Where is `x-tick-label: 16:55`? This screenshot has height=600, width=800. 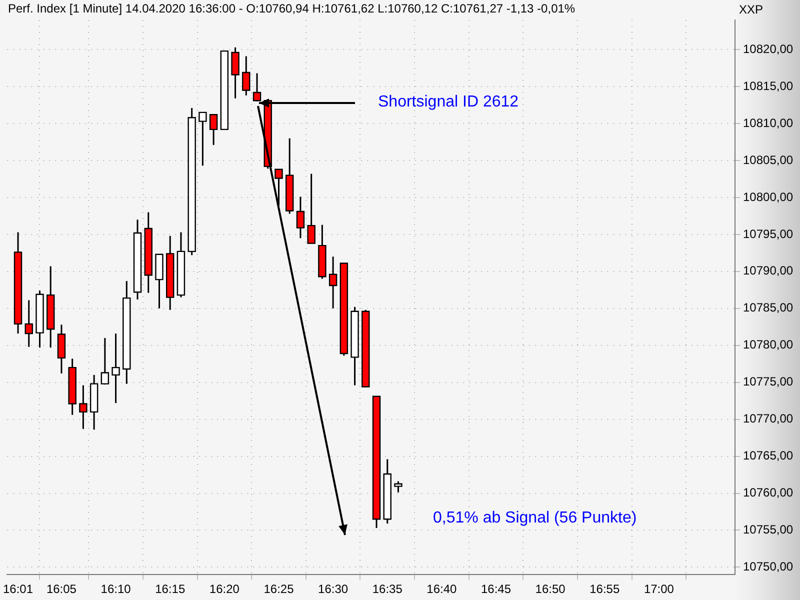
x-tick-label: 16:55 is located at coordinates (605, 589).